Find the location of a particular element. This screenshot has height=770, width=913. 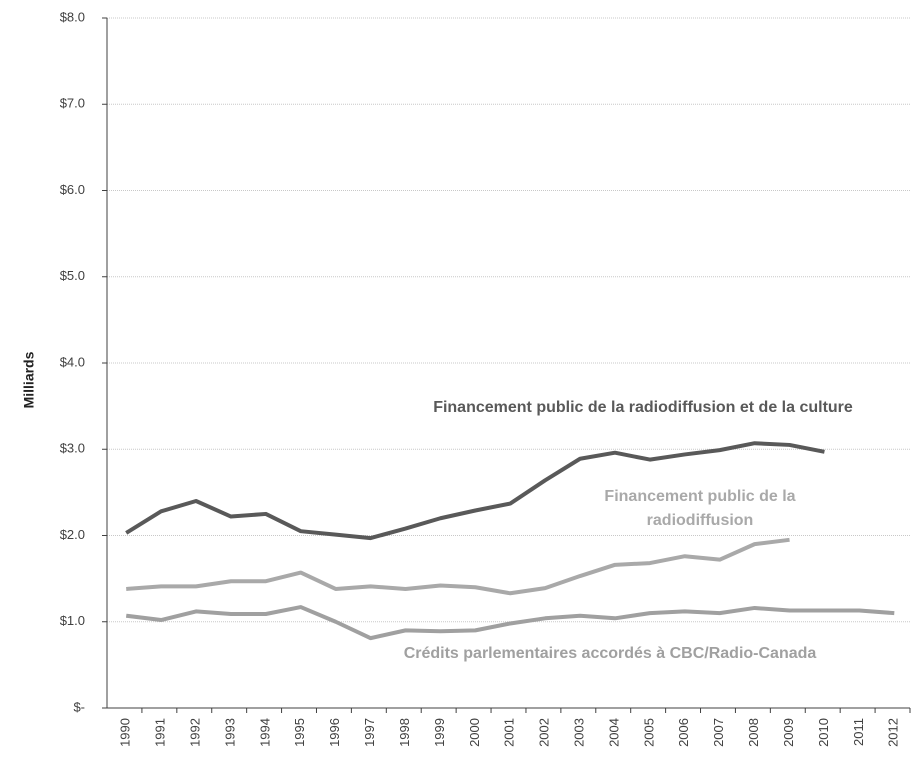

x-tick-label: 2012 is located at coordinates (893, 732).